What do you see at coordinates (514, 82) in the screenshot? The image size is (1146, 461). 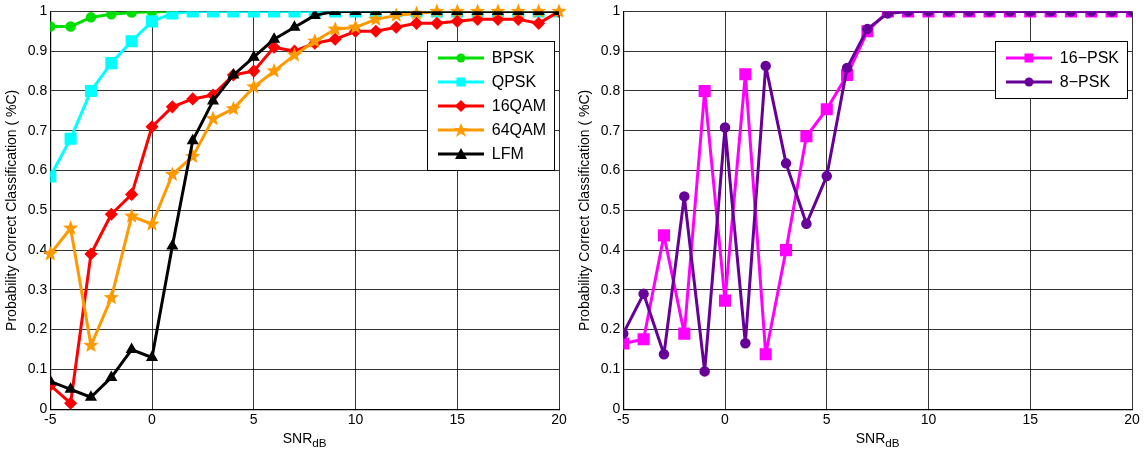 I see `legend-label: QPSK` at bounding box center [514, 82].